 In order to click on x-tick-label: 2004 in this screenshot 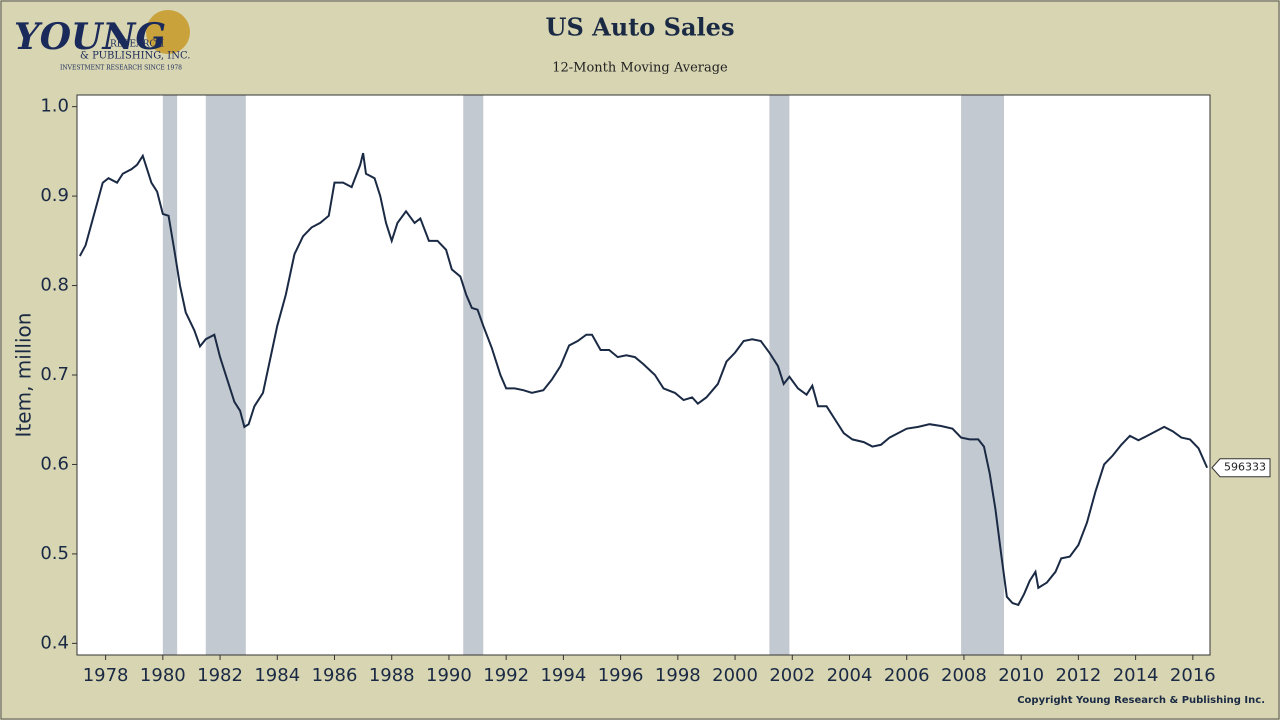, I will do `click(850, 675)`.